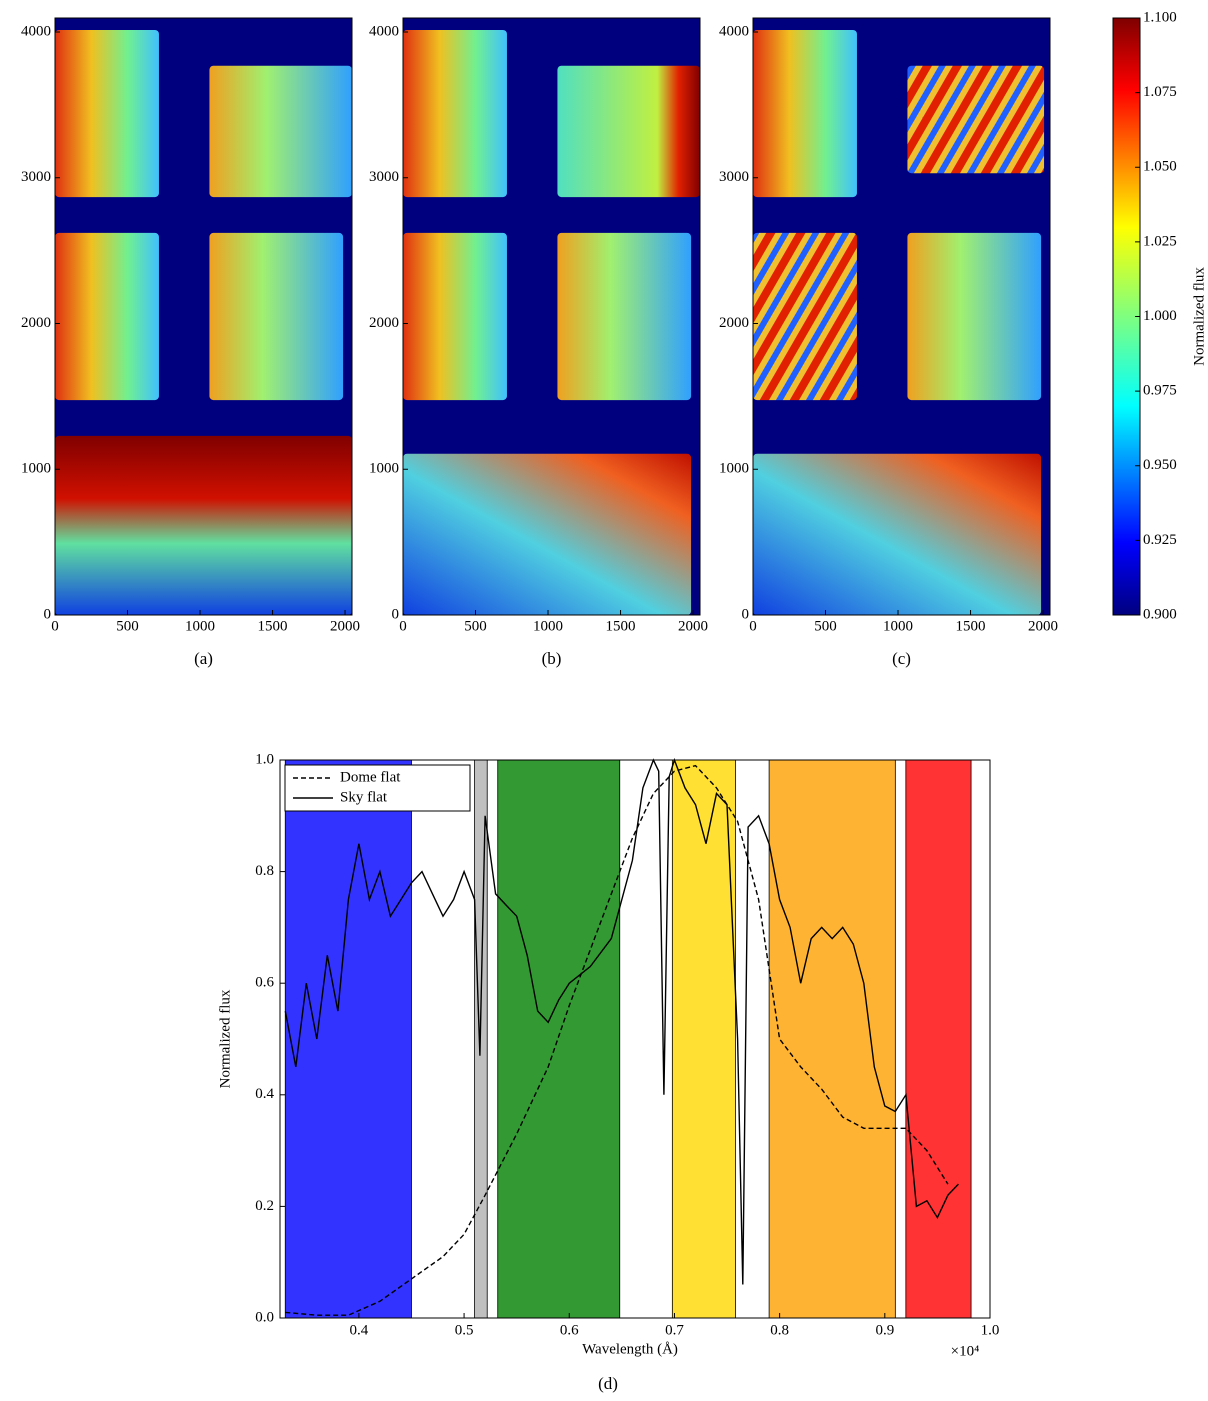 The width and height of the screenshot is (1208, 1401). Describe the element at coordinates (1160, 92) in the screenshot. I see `colorbar-tick-label: 1.075` at that location.